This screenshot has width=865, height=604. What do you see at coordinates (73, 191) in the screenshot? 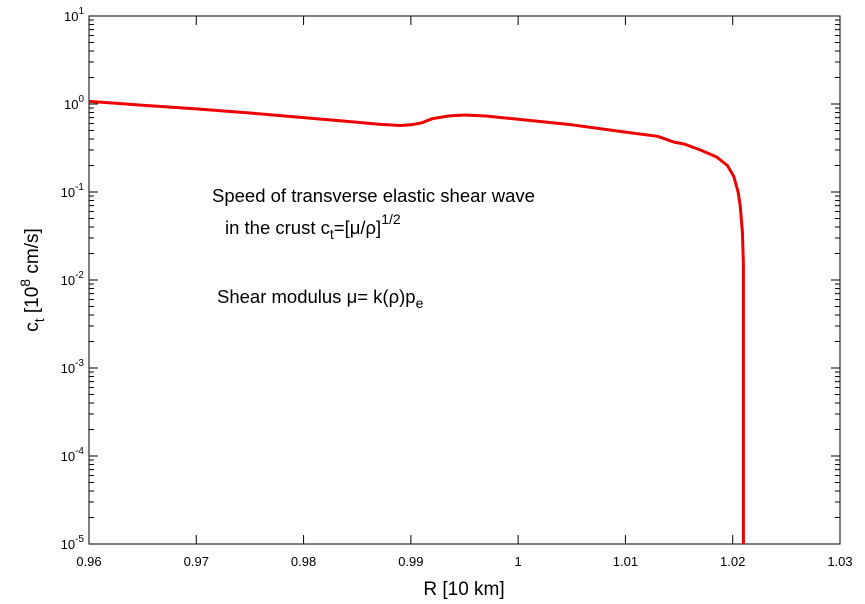
I see `y-tick-label: 10⁻¹` at bounding box center [73, 191].